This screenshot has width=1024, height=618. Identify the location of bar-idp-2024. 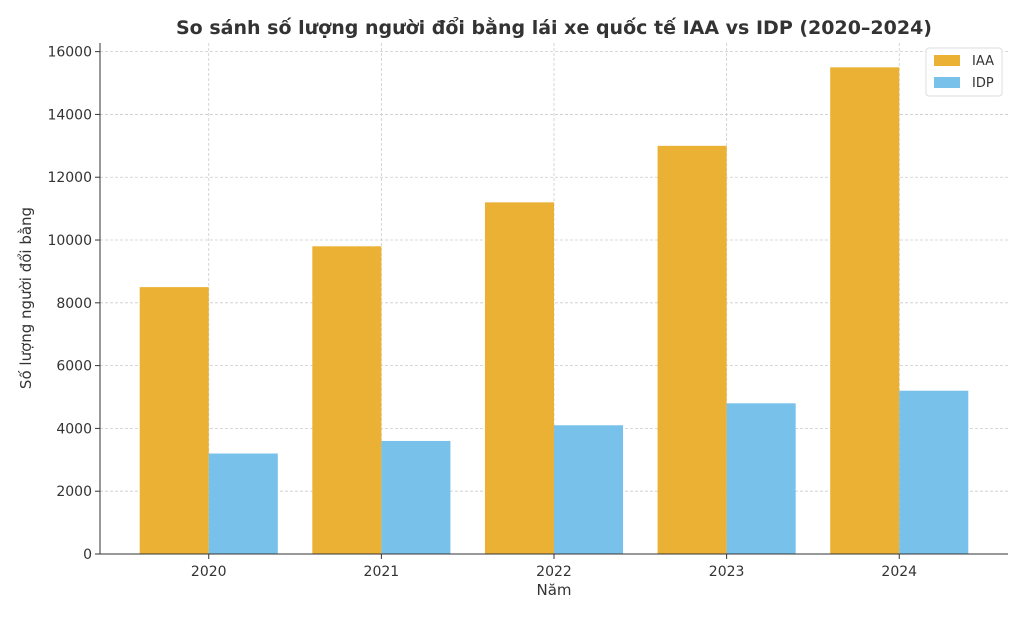
(934, 472).